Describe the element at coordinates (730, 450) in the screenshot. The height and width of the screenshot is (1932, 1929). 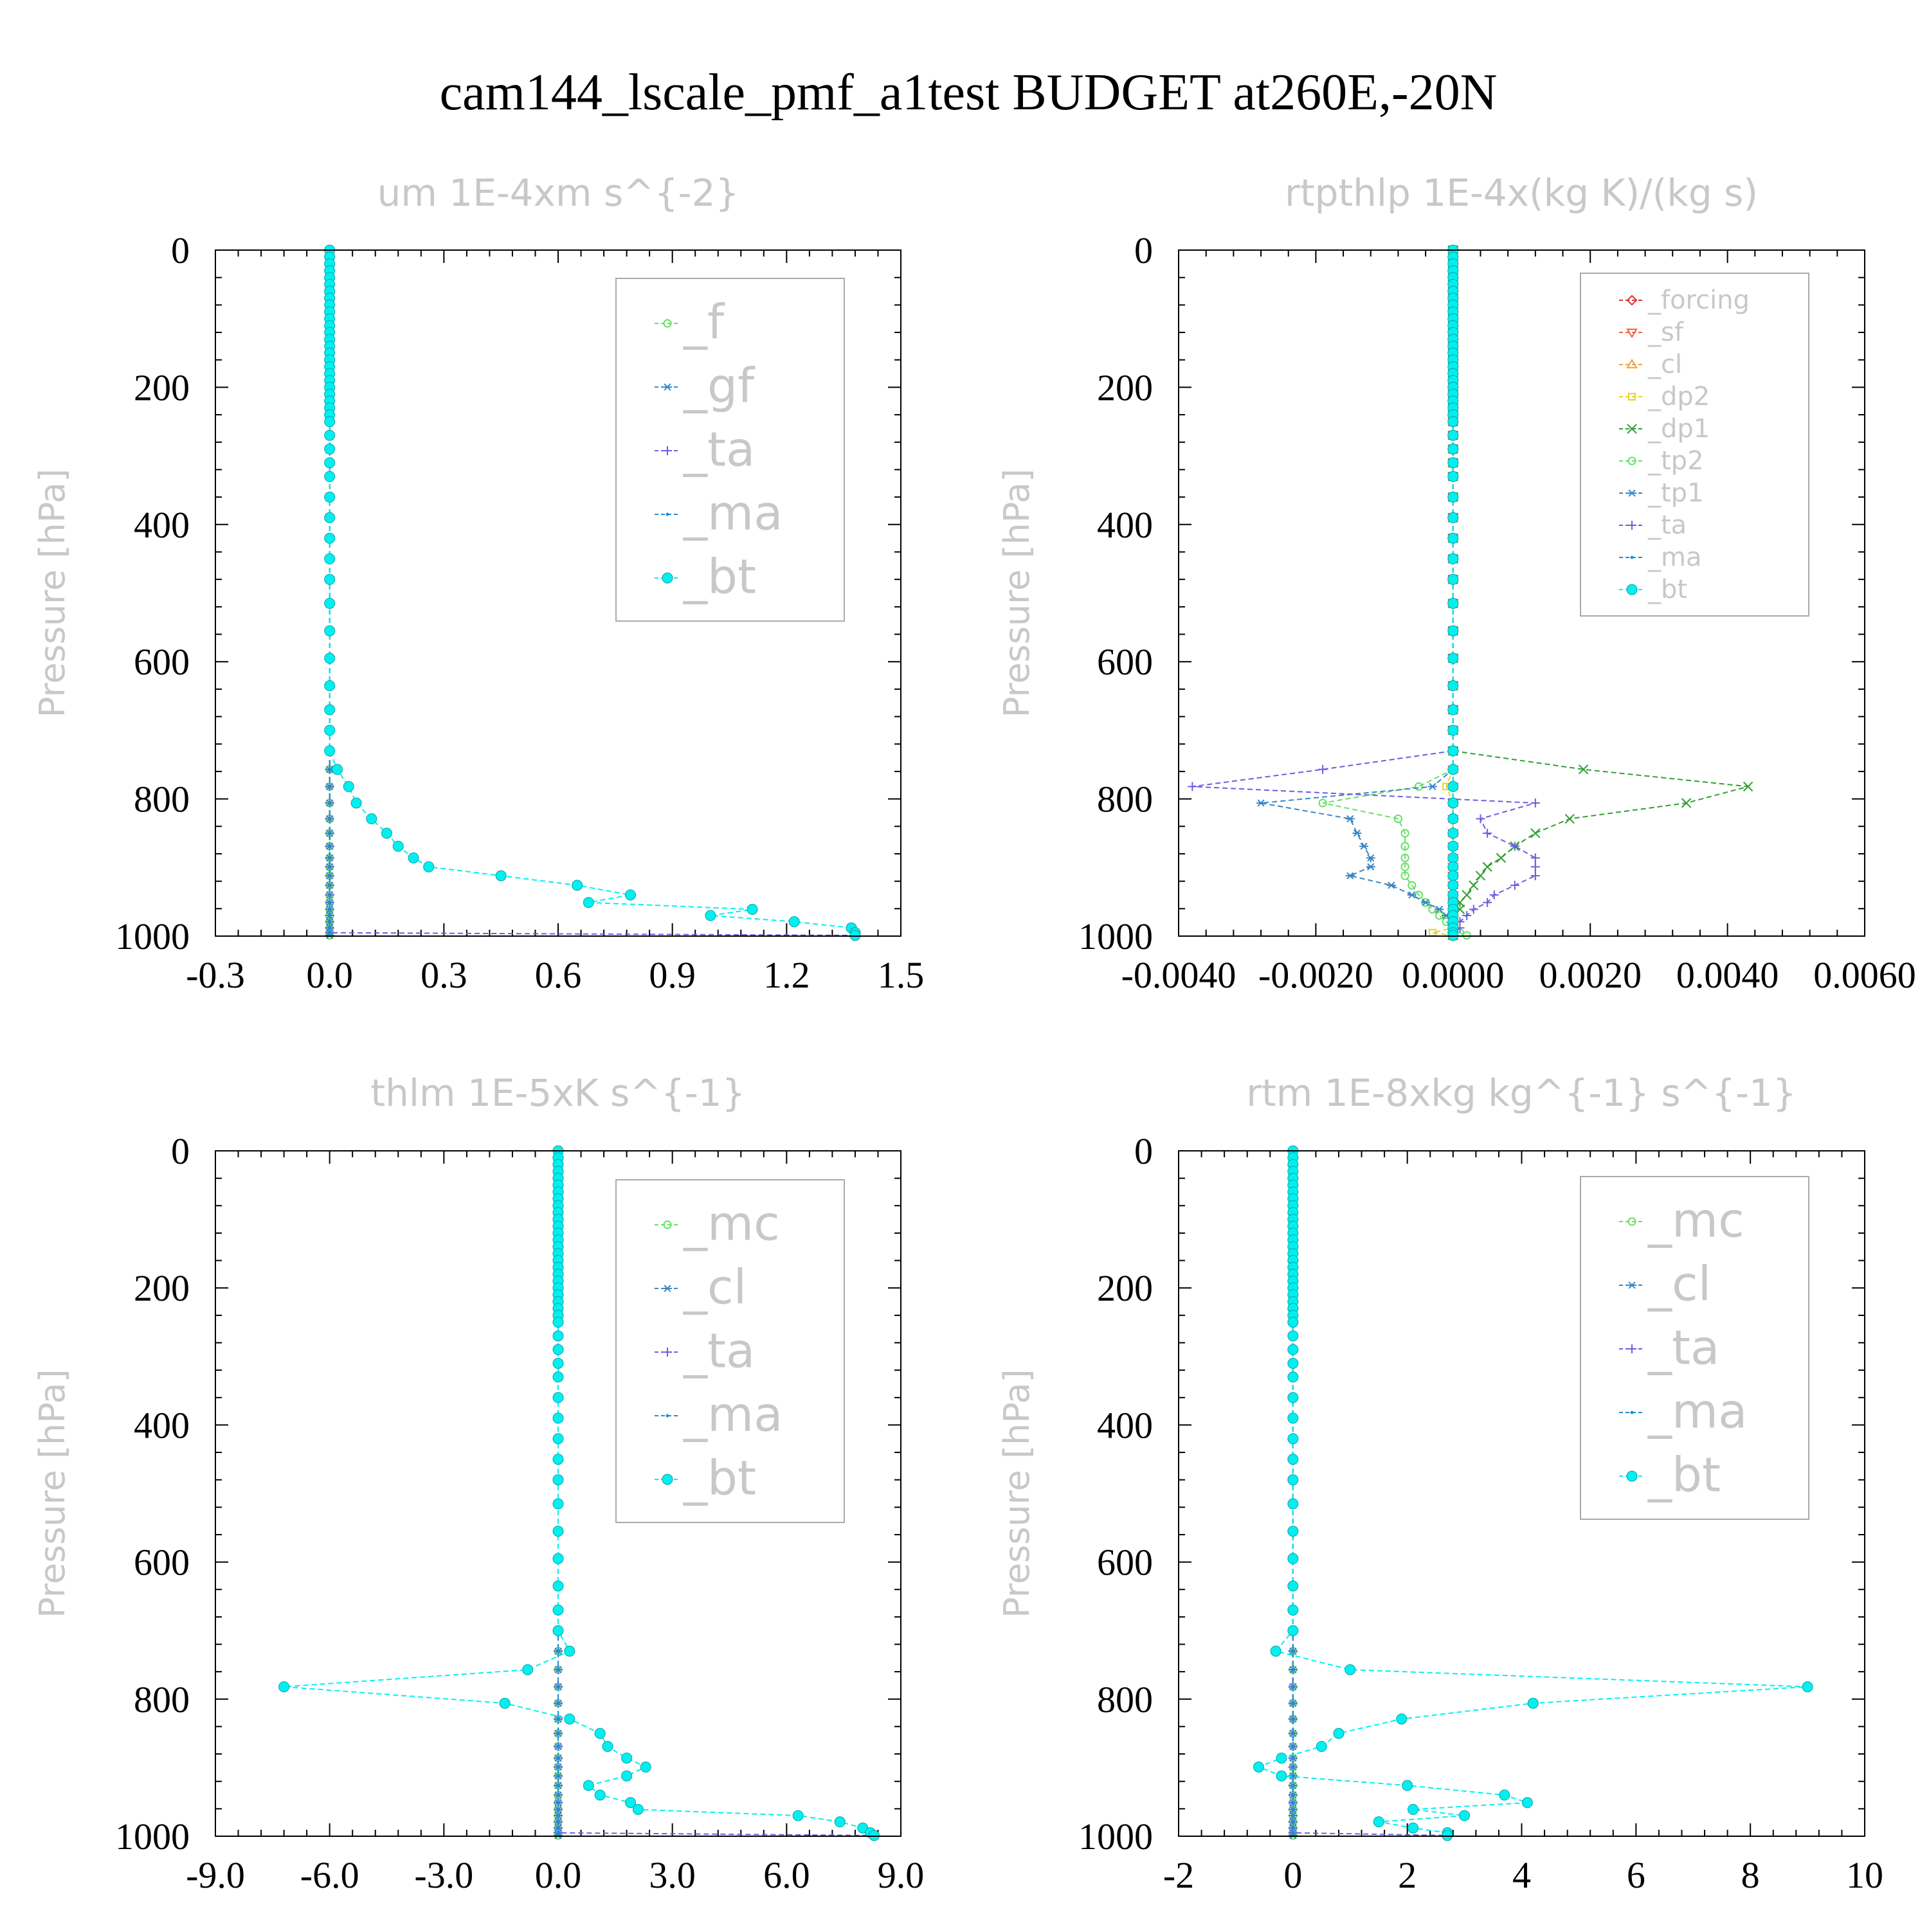
I see `legend: _f _gf _ta _ma _bt` at that location.